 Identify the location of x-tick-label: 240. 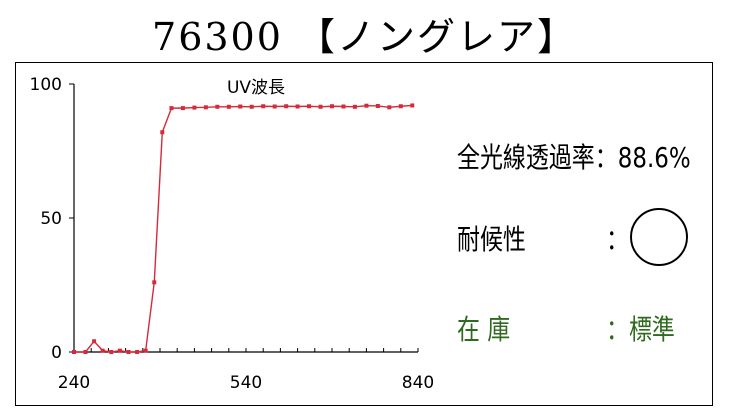
(74, 383).